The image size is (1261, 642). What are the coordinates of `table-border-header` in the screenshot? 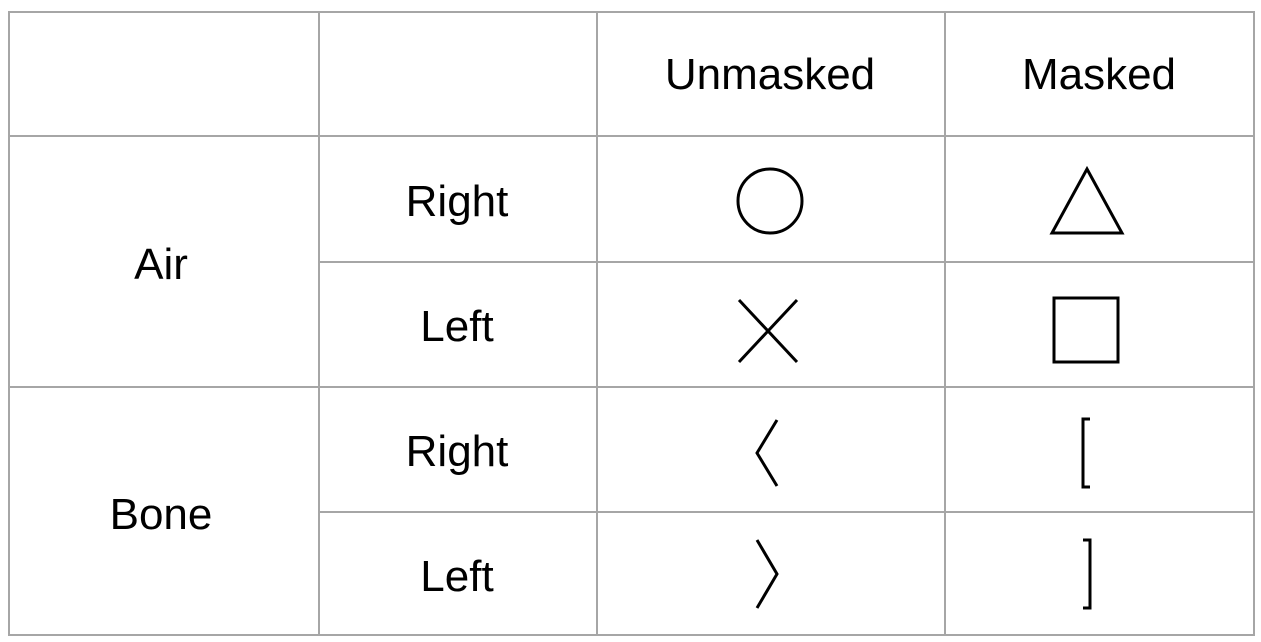 It's located at (631, 136).